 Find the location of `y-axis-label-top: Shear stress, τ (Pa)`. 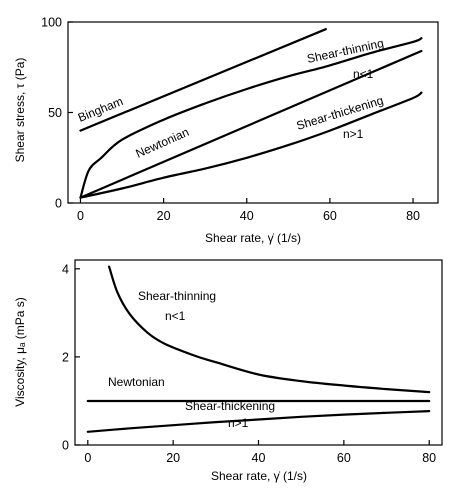

y-axis-label-top: Shear stress, τ (Pa) is located at coordinates (20, 110).